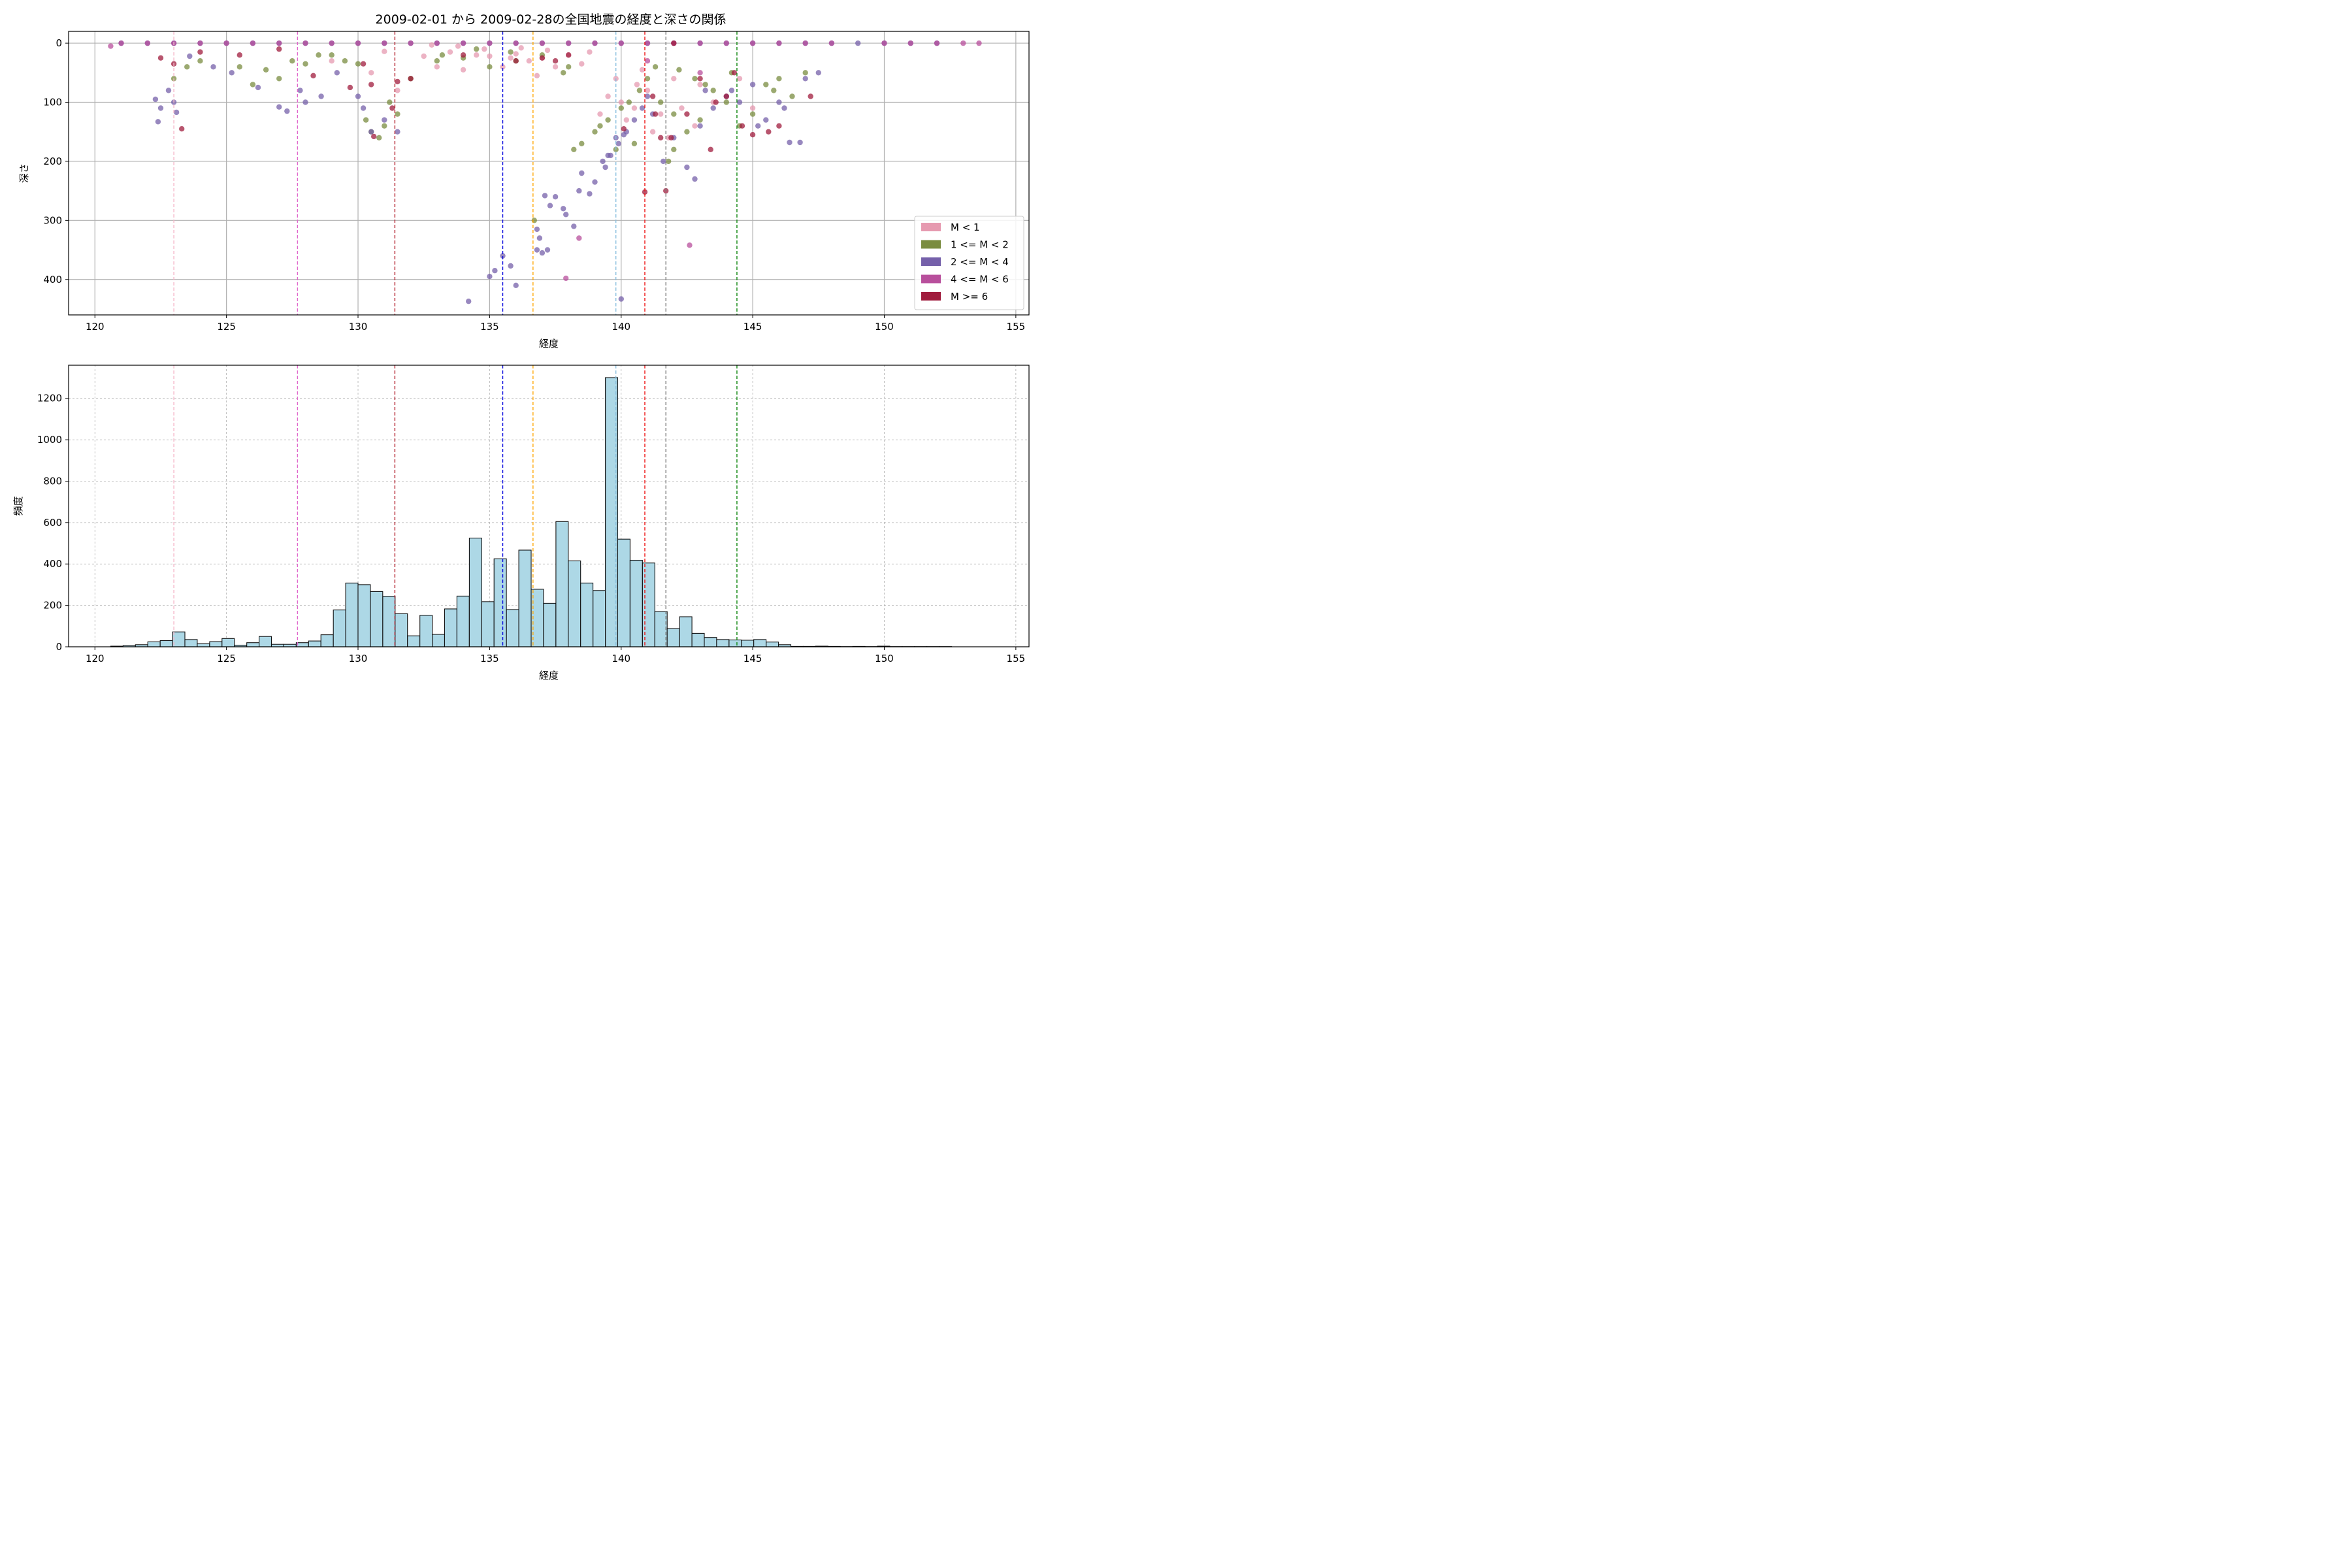 Image resolution: width=2352 pixels, height=1568 pixels. I want to click on y-tick-label: 0, so click(59, 647).